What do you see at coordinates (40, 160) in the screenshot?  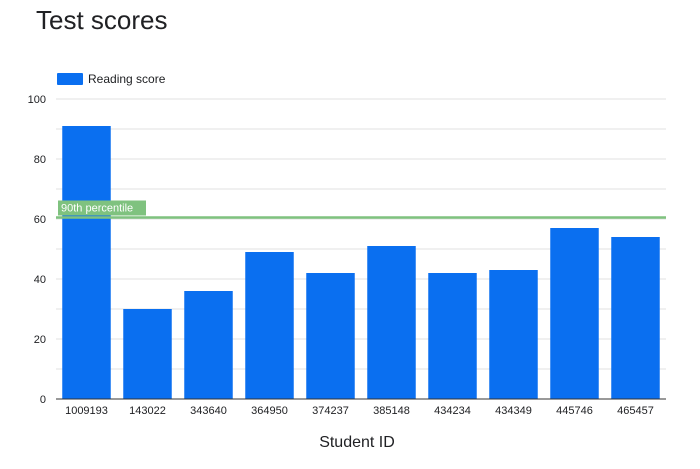 I see `y-tick-label: 80` at bounding box center [40, 160].